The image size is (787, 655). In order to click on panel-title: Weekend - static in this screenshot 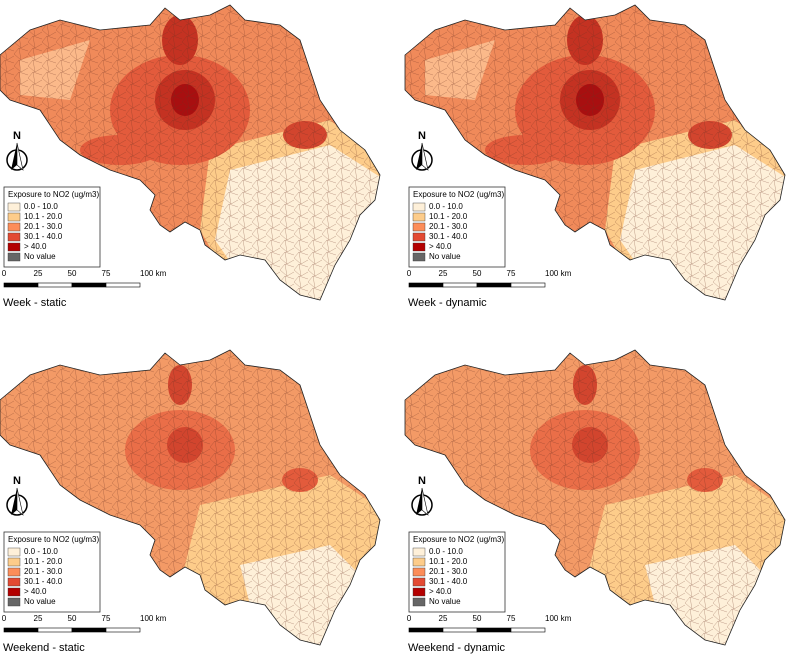, I will do `click(44, 648)`.